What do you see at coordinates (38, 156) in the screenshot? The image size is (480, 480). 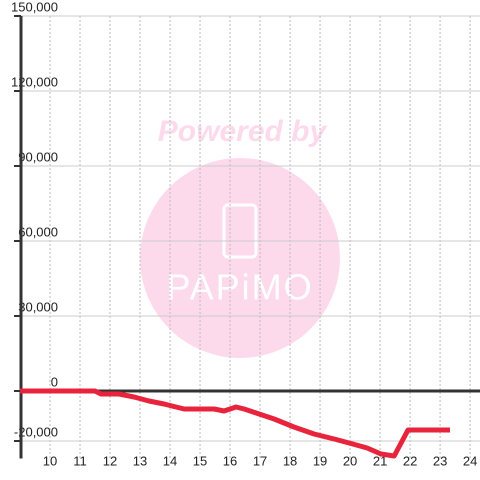 I see `y-tick-label: 90,000` at bounding box center [38, 156].